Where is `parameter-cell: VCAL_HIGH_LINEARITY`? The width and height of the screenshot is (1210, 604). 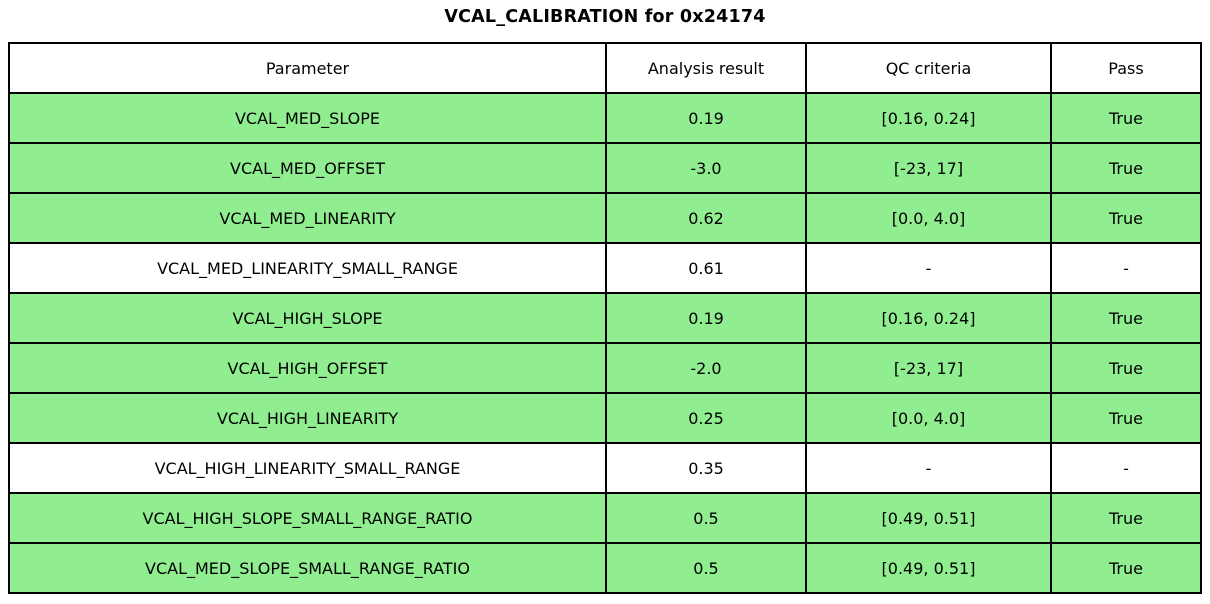
parameter-cell: VCAL_HIGH_LINEARITY is located at coordinates (307, 418).